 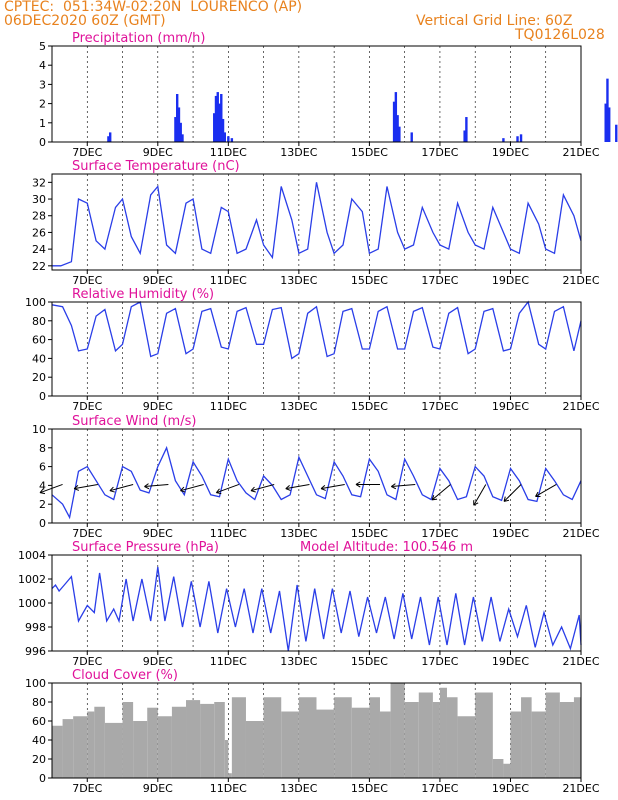 I want to click on y-tick-label: 1004, so click(x=32, y=555).